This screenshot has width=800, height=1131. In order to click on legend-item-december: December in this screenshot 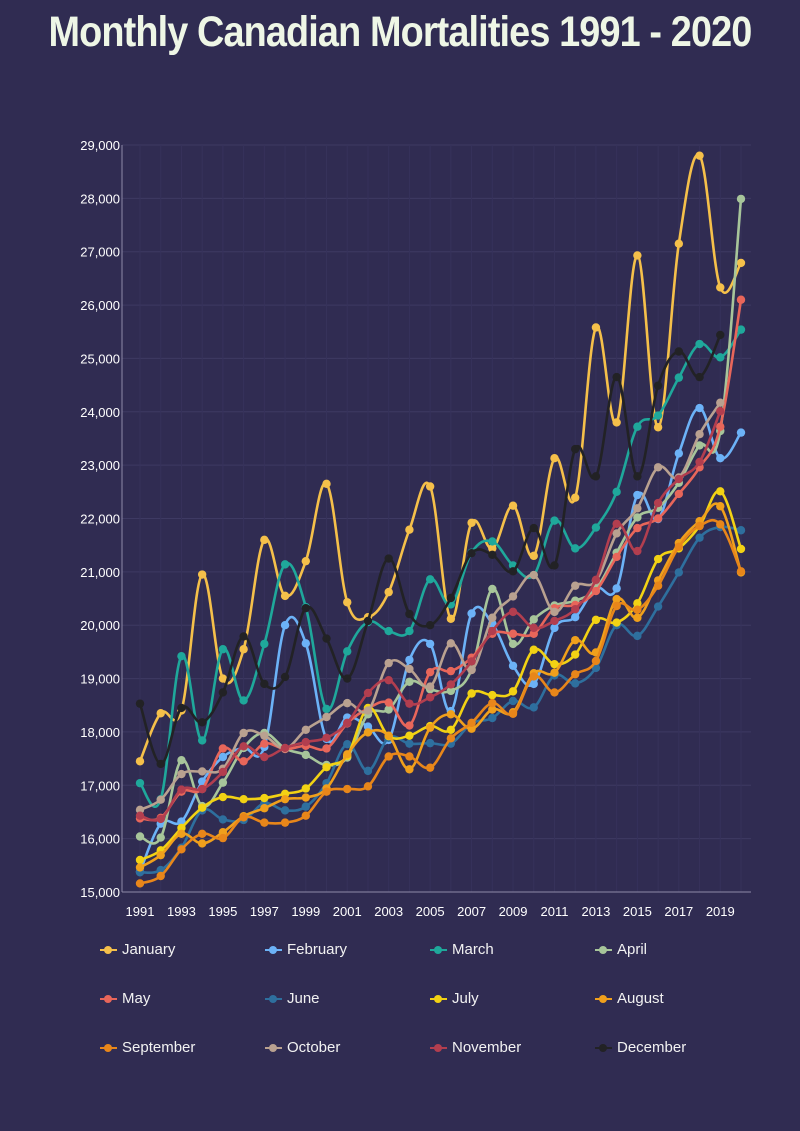, I will do `click(677, 1047)`.